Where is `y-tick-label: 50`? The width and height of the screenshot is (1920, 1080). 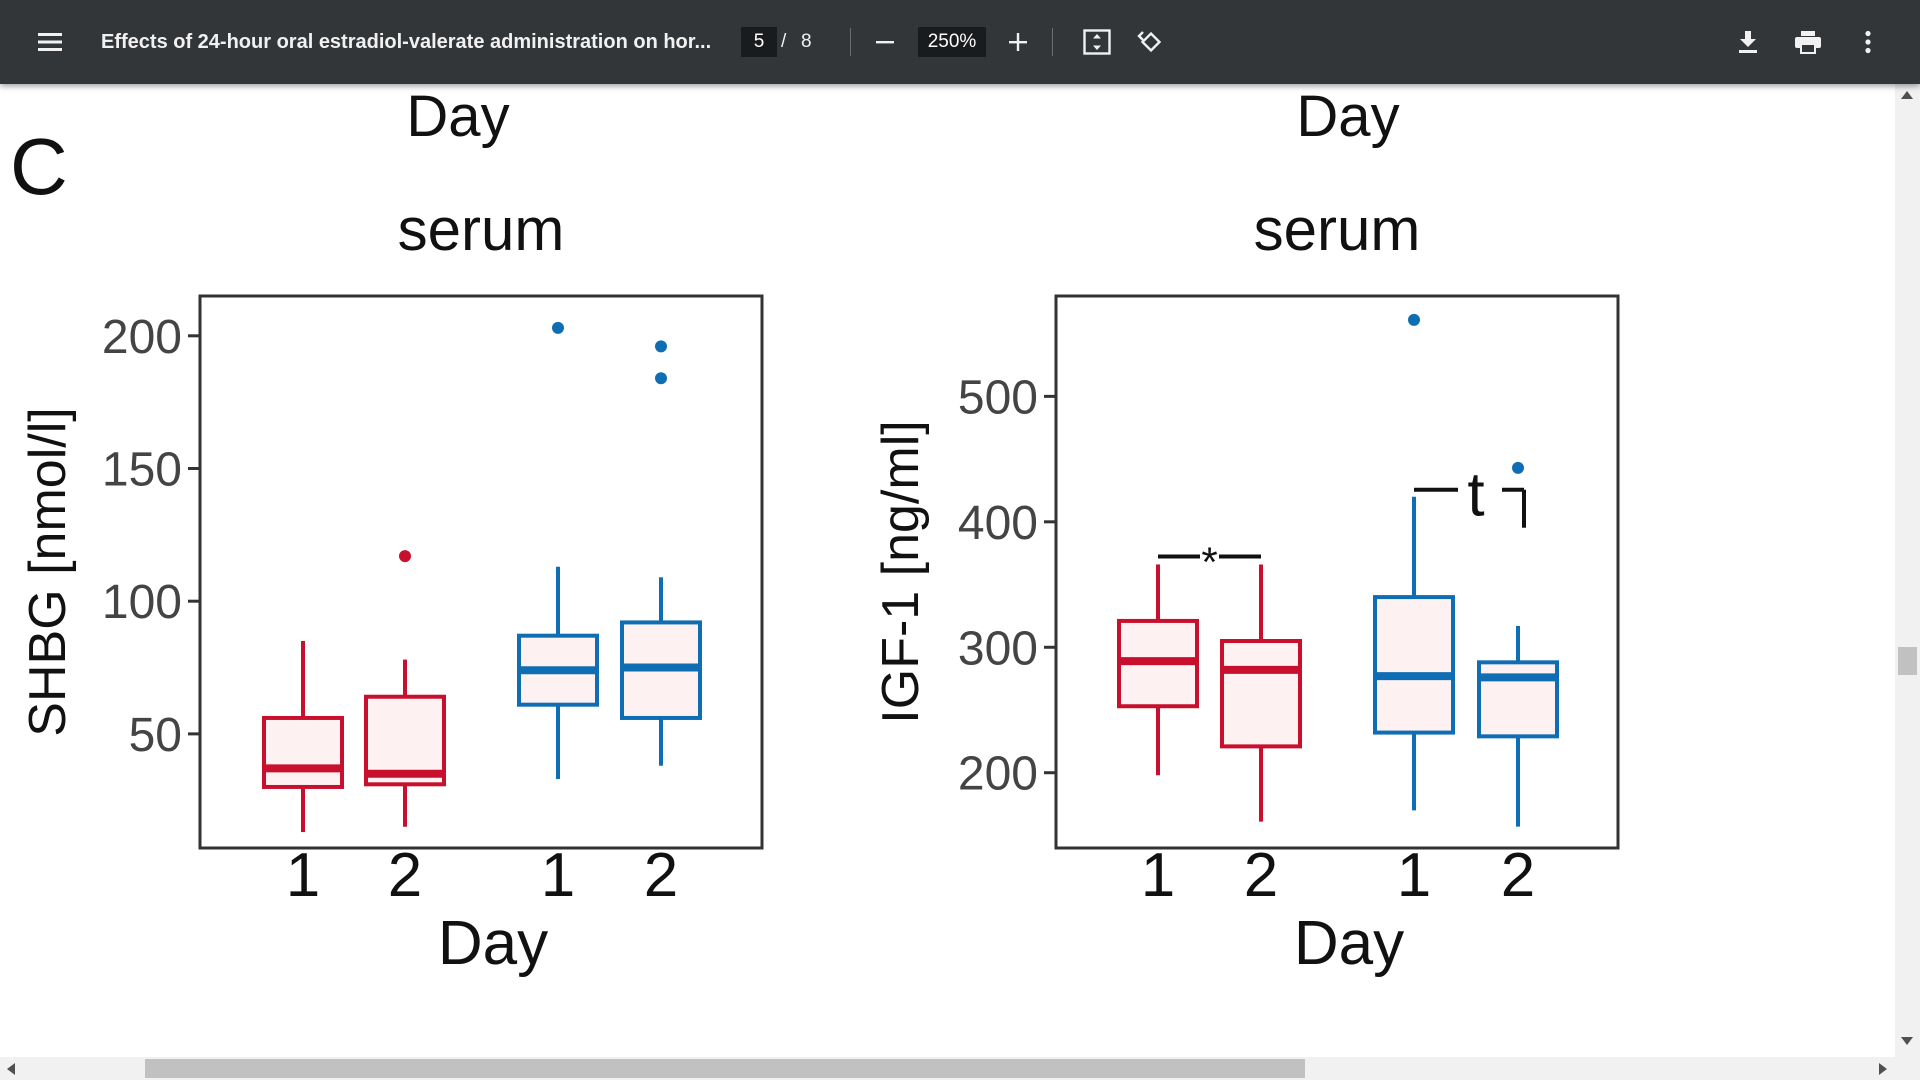 y-tick-label: 50 is located at coordinates (155, 735).